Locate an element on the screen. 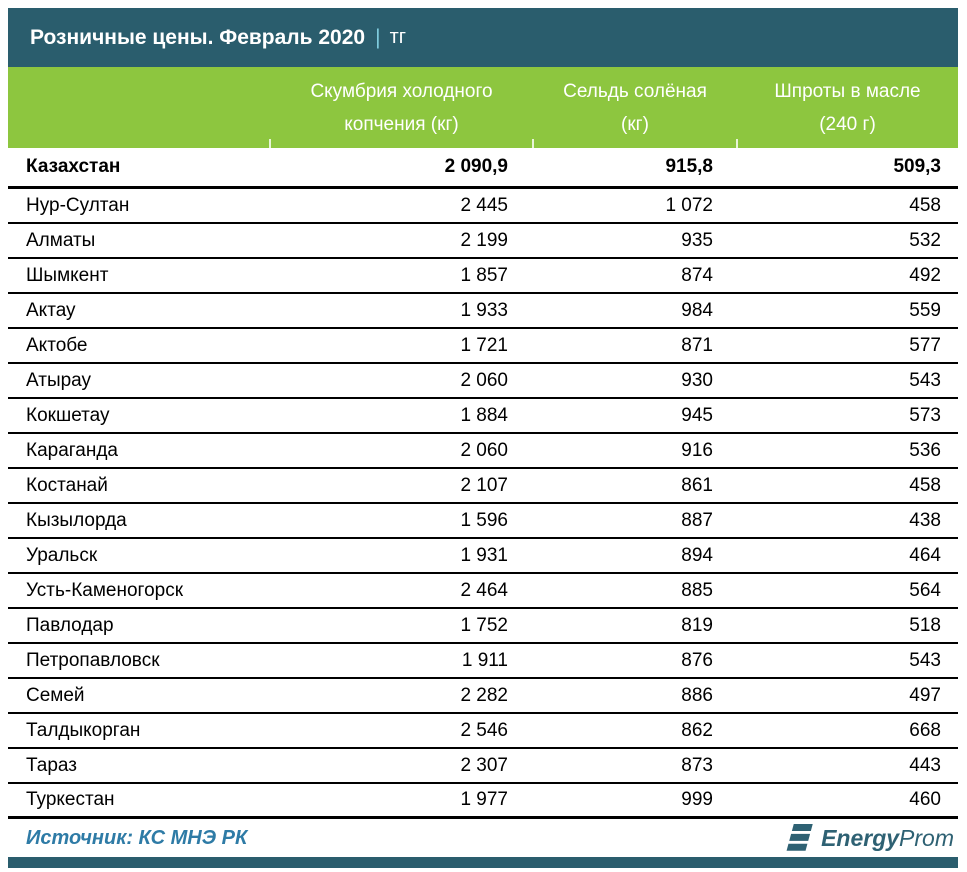  price-herring: 999 is located at coordinates (697, 799).